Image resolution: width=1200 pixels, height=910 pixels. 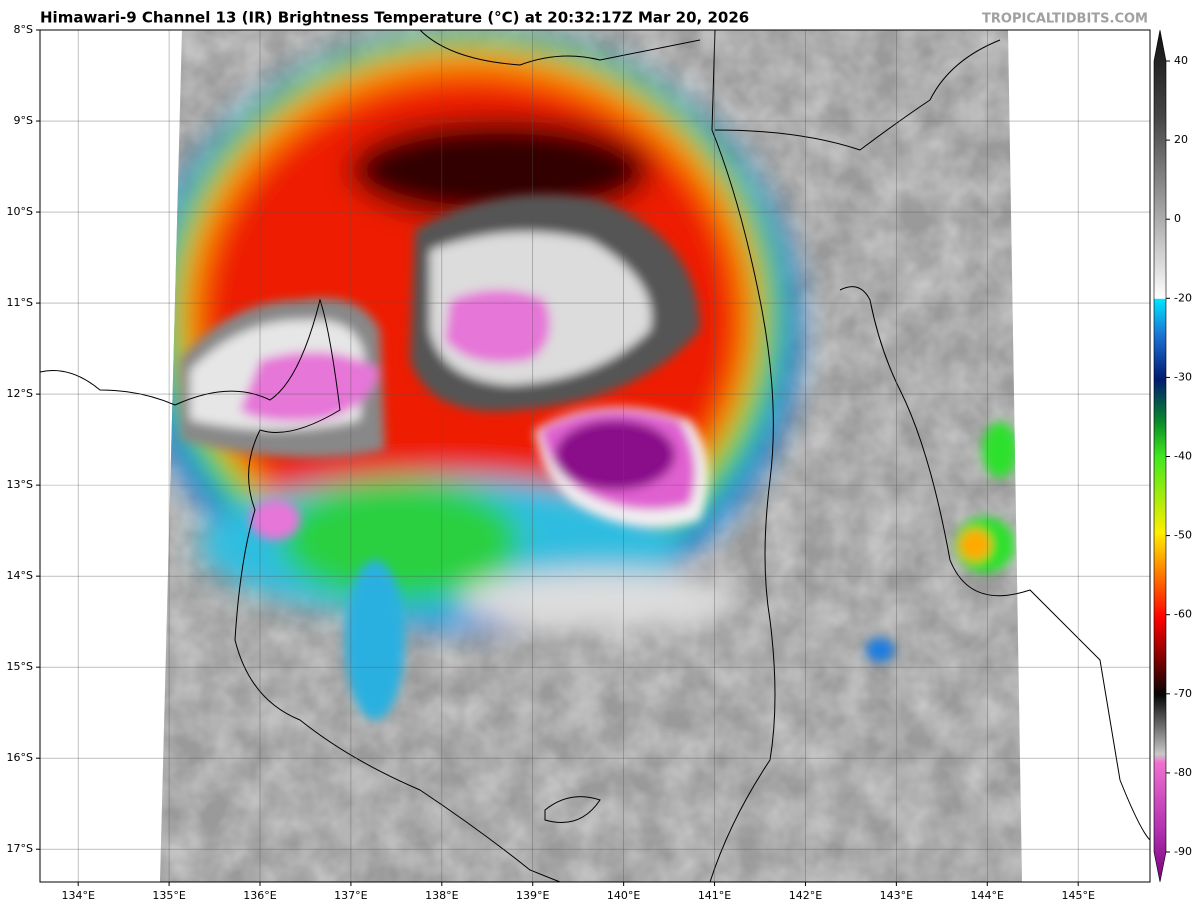 I want to click on colorbar-tick-label: 40, so click(x=1181, y=60).